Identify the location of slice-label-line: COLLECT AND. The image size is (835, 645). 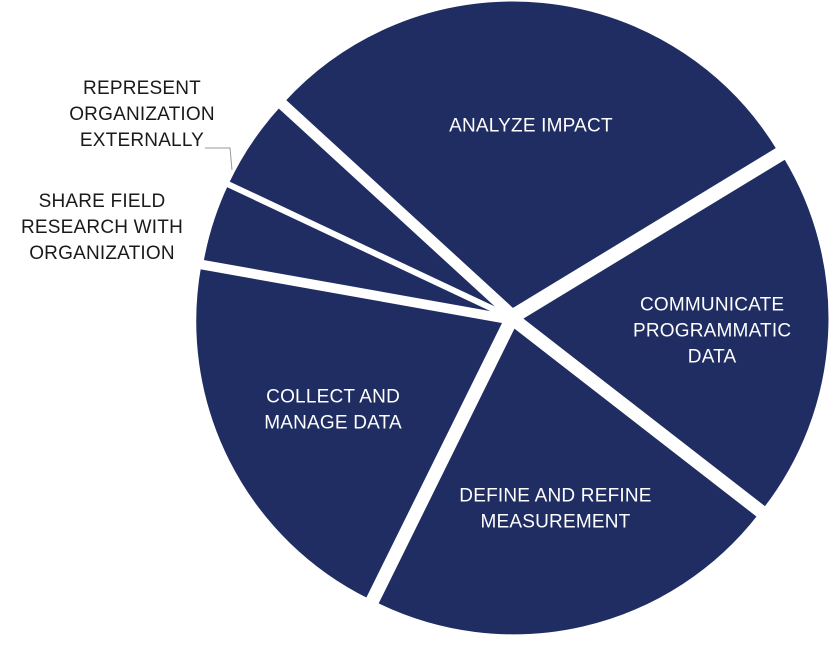
(333, 396).